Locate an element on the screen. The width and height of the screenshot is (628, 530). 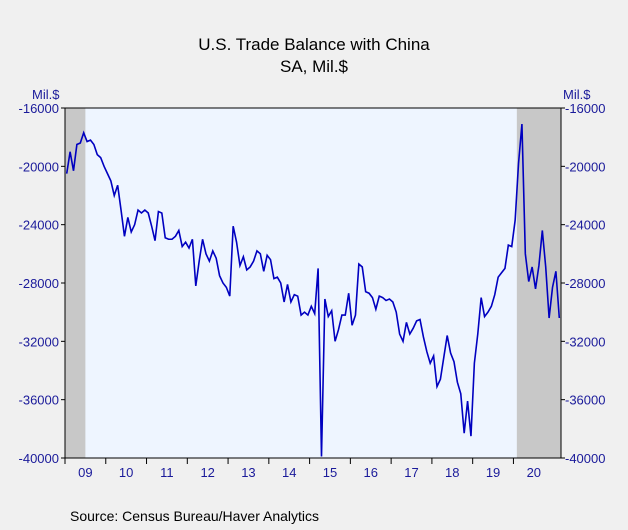
y2-tick-label: -28000 is located at coordinates (585, 283).